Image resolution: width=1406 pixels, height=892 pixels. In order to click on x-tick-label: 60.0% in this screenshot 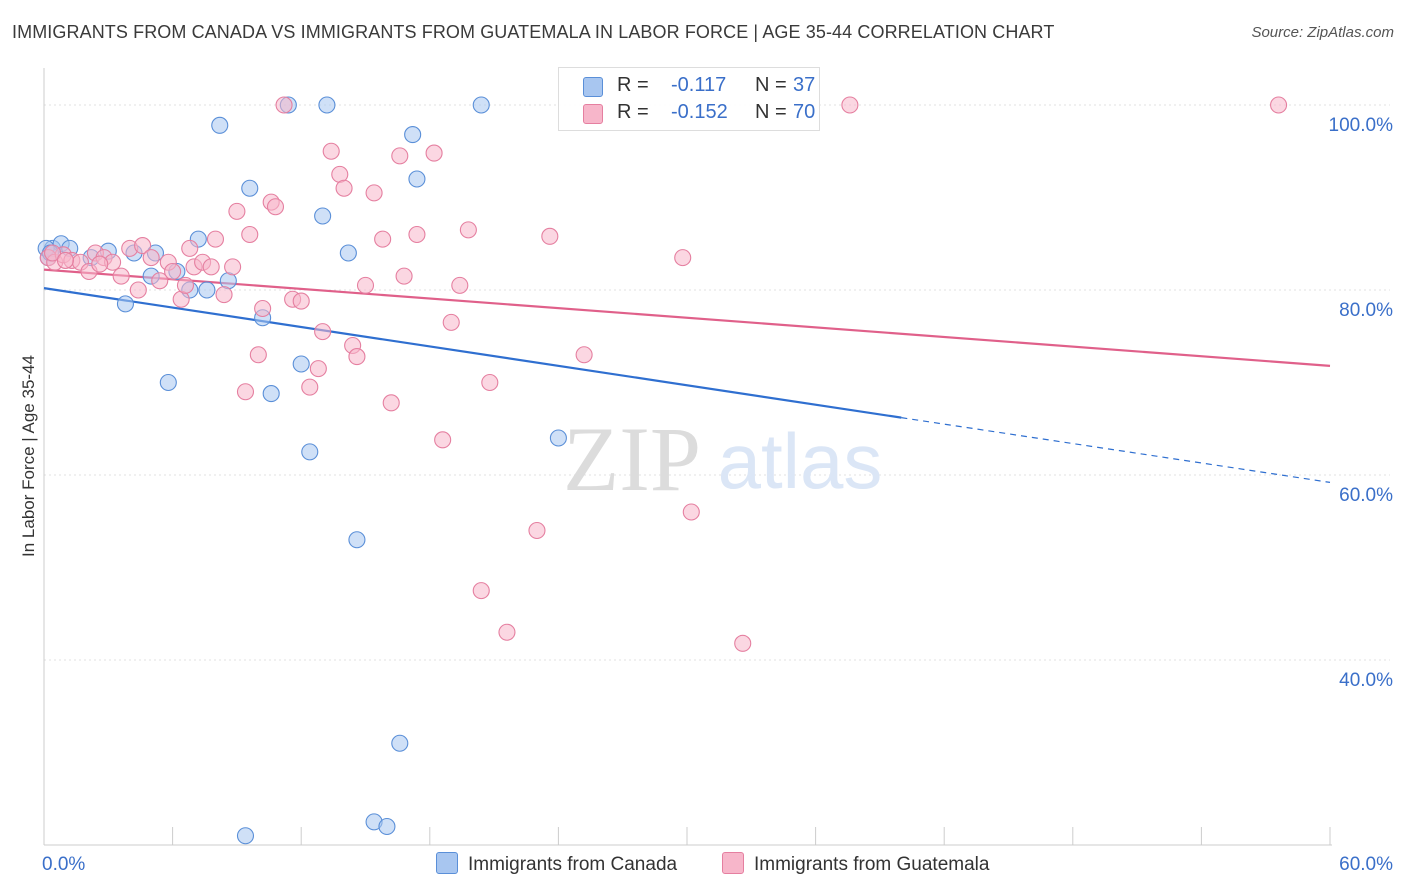, I will do `click(1366, 864)`.